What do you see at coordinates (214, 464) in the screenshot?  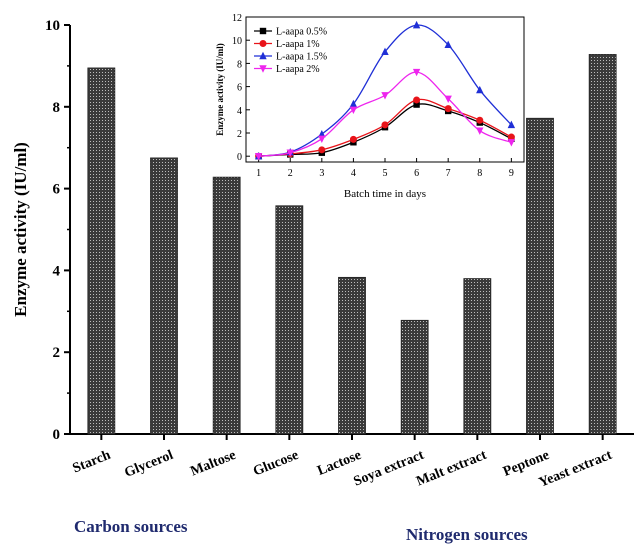 I see `x-tick-label: Maltose` at bounding box center [214, 464].